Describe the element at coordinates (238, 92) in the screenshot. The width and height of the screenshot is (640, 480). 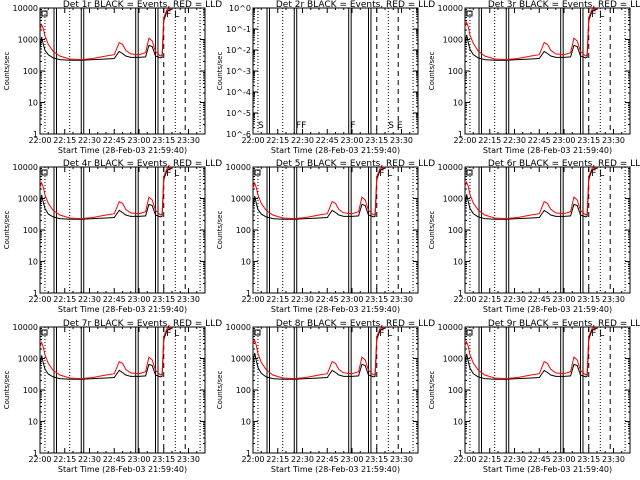
I see `y-tick-label: 10^-4` at that location.